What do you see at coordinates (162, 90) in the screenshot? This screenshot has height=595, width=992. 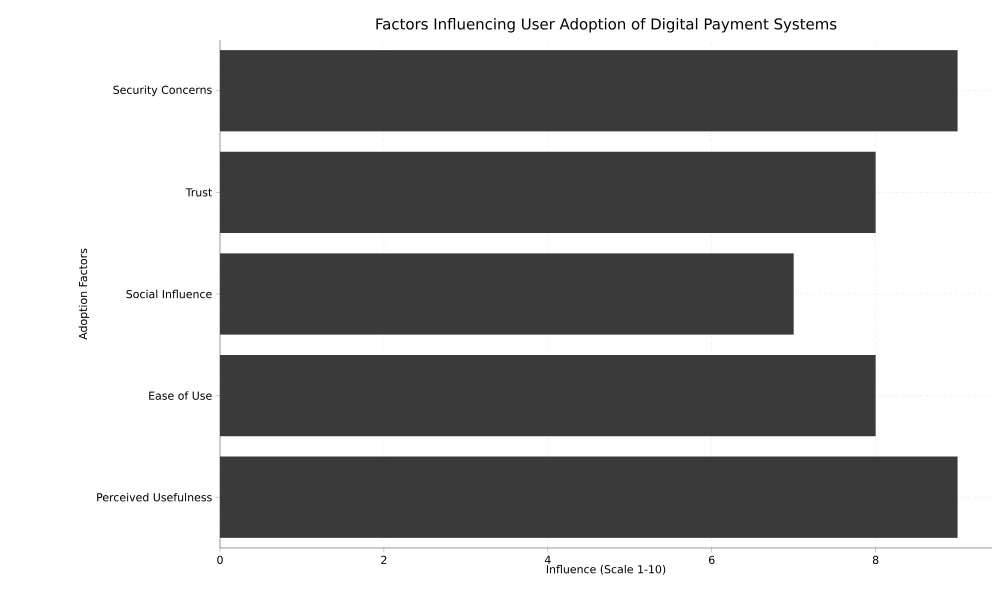 I see `y-tick-label: Security Concerns` at bounding box center [162, 90].